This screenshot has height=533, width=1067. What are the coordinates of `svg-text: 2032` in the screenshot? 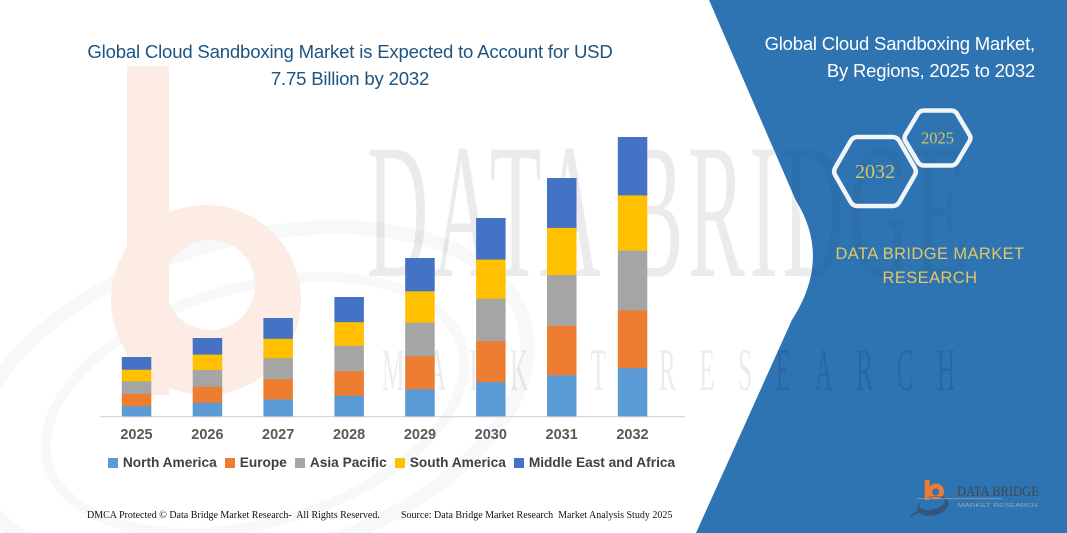 It's located at (875, 172).